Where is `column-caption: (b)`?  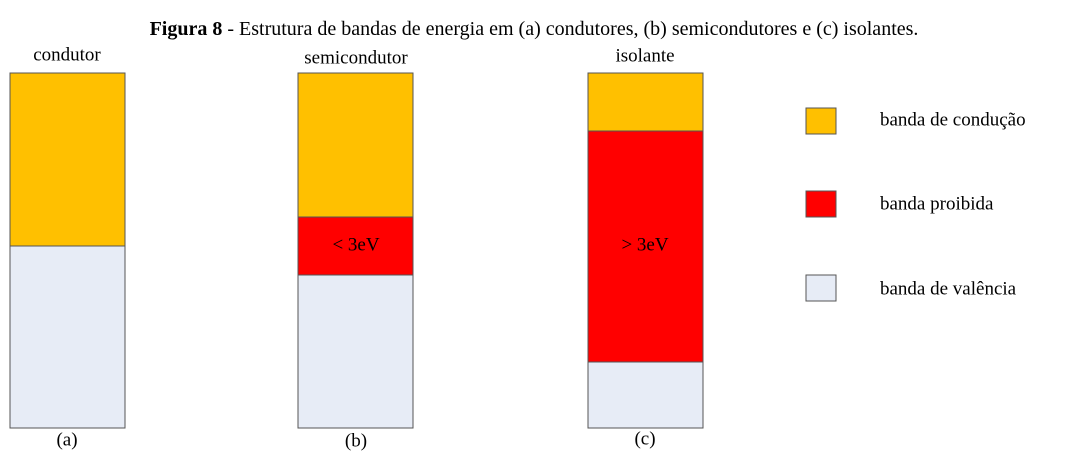
column-caption: (b) is located at coordinates (356, 440).